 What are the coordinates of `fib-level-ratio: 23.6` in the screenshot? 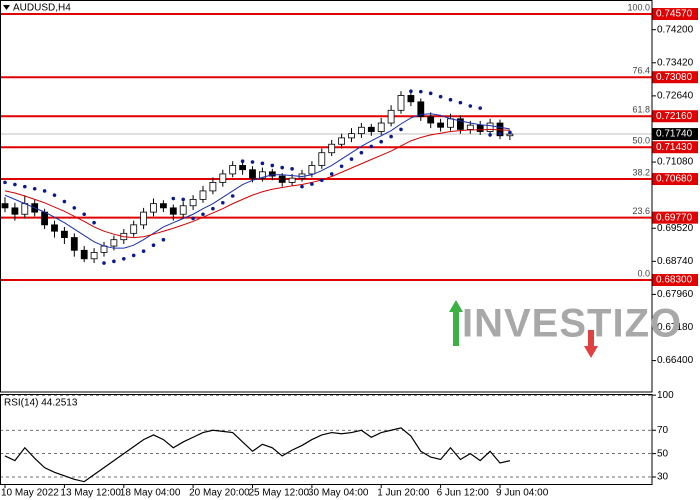 It's located at (641, 211).